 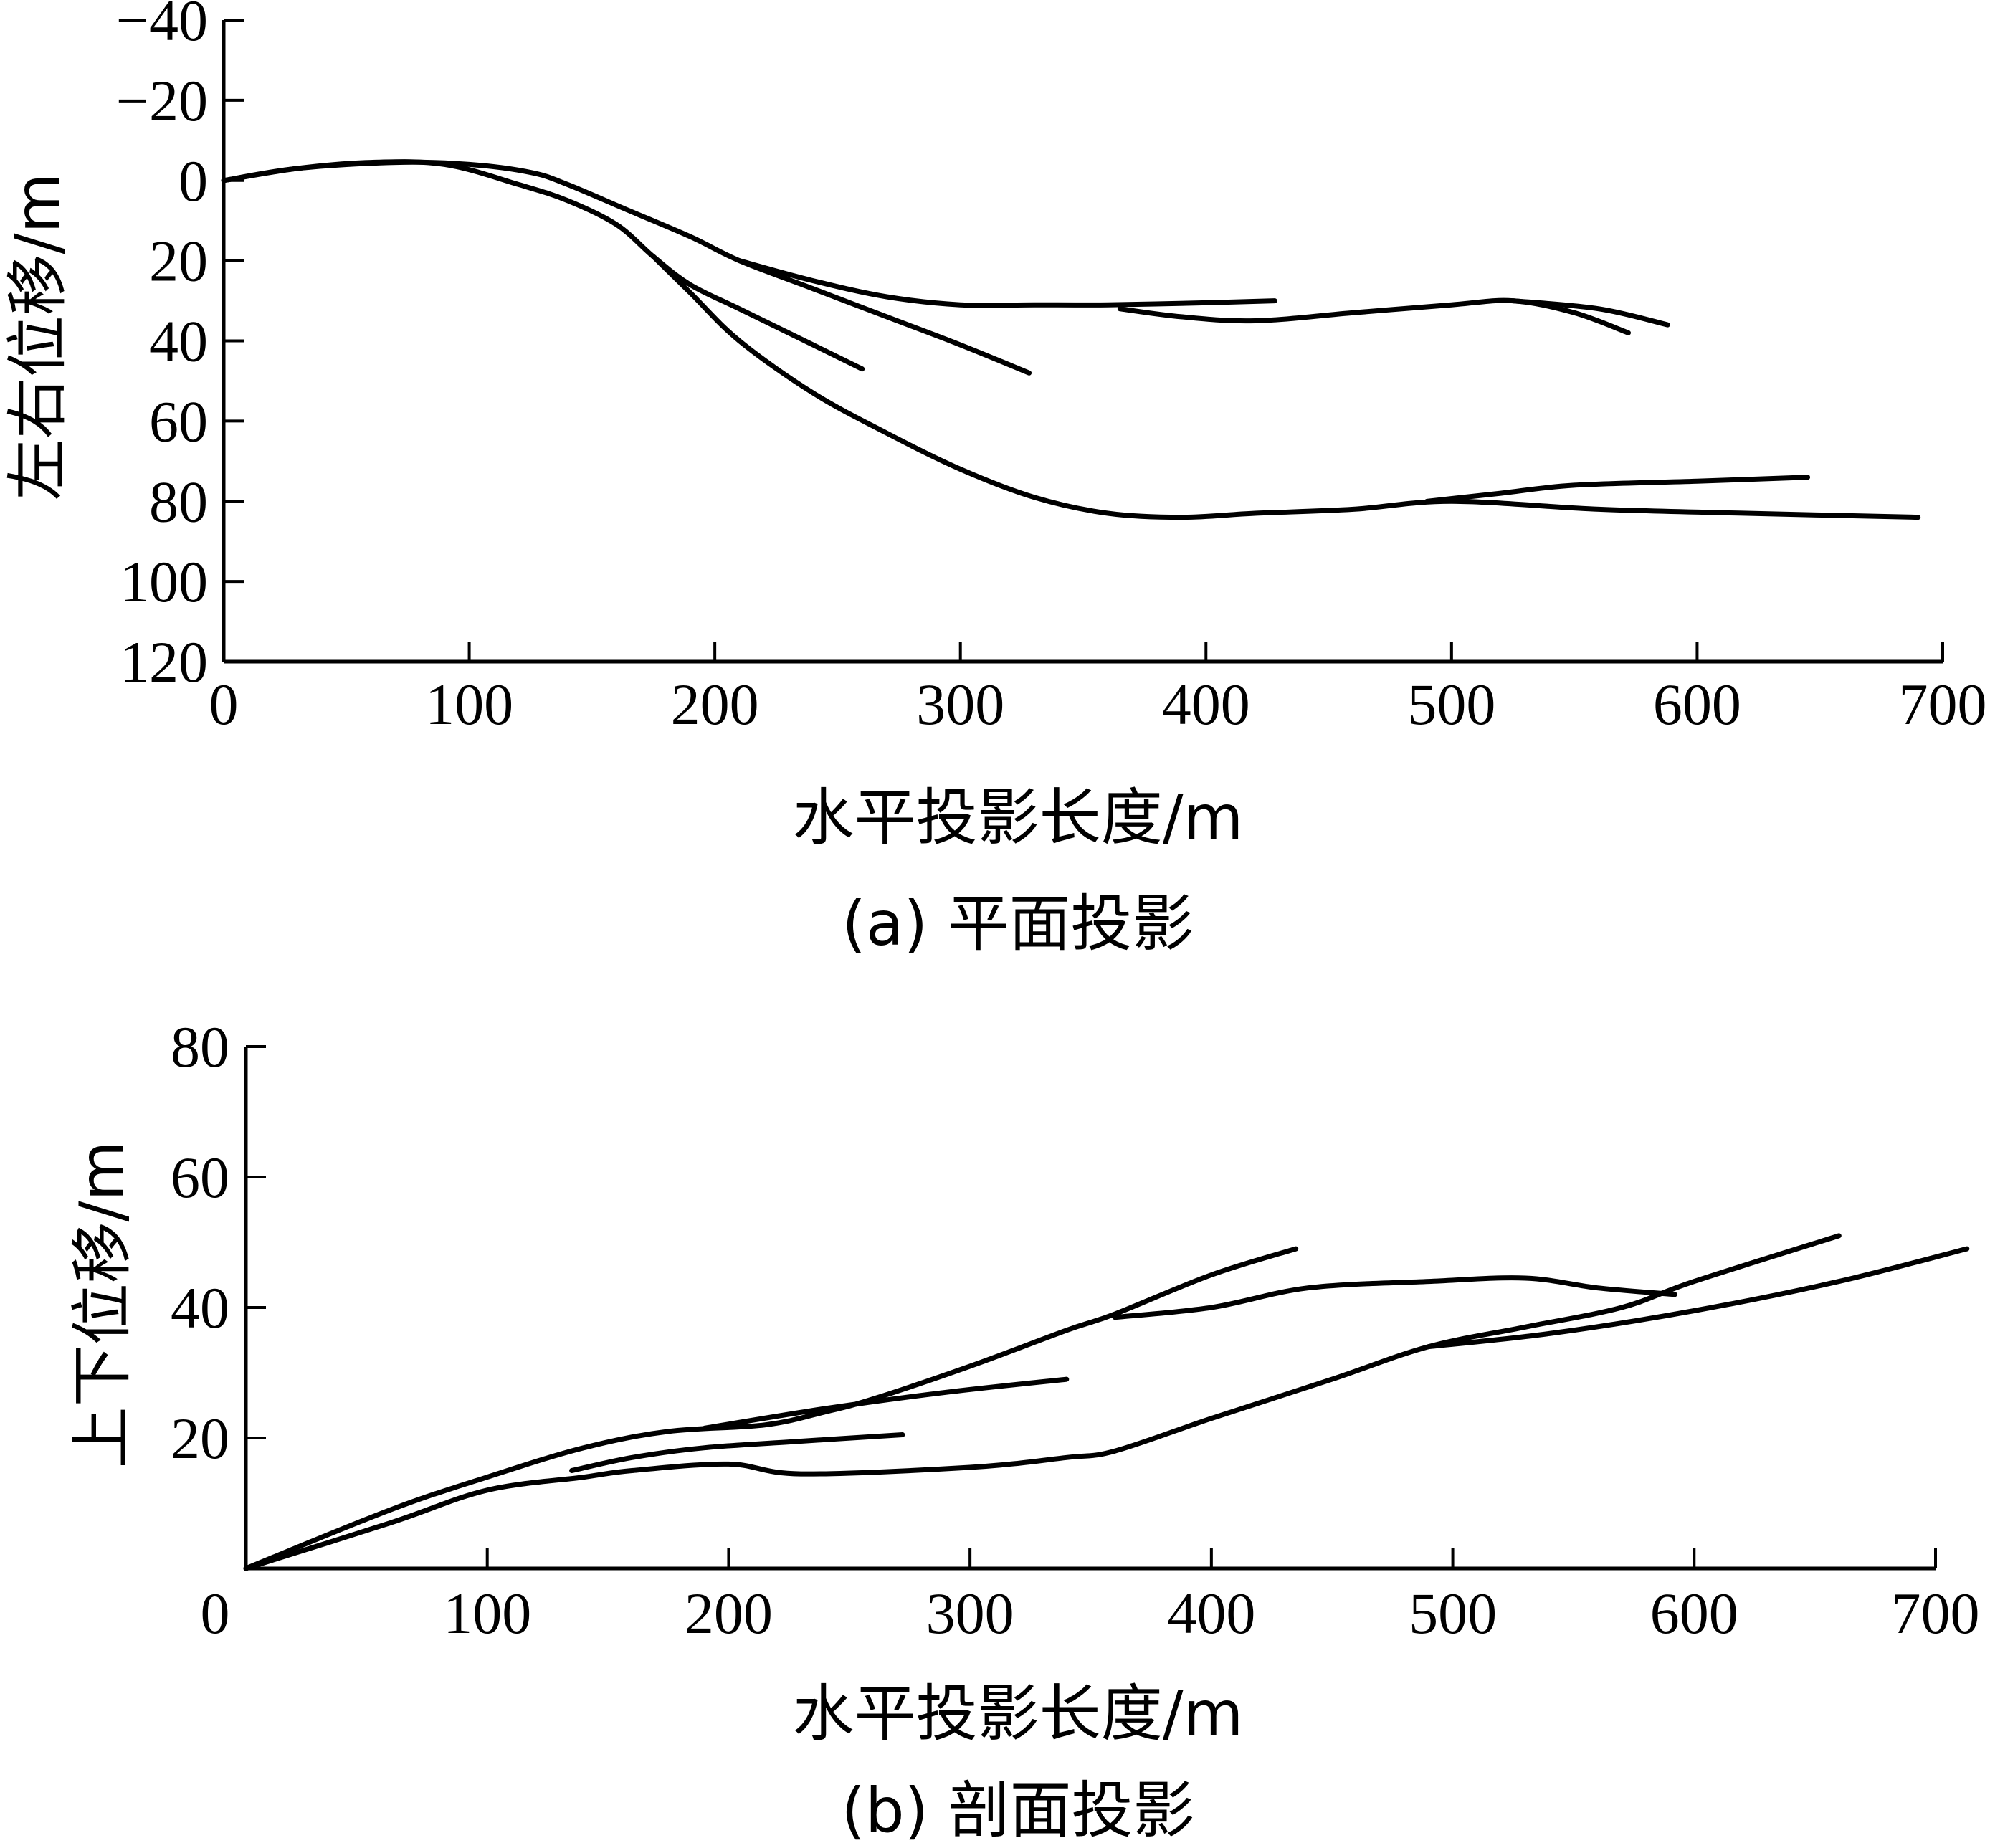 What do you see at coordinates (1018, 924) in the screenshot?
I see `panel-a-caption: (a) 平面投影` at bounding box center [1018, 924].